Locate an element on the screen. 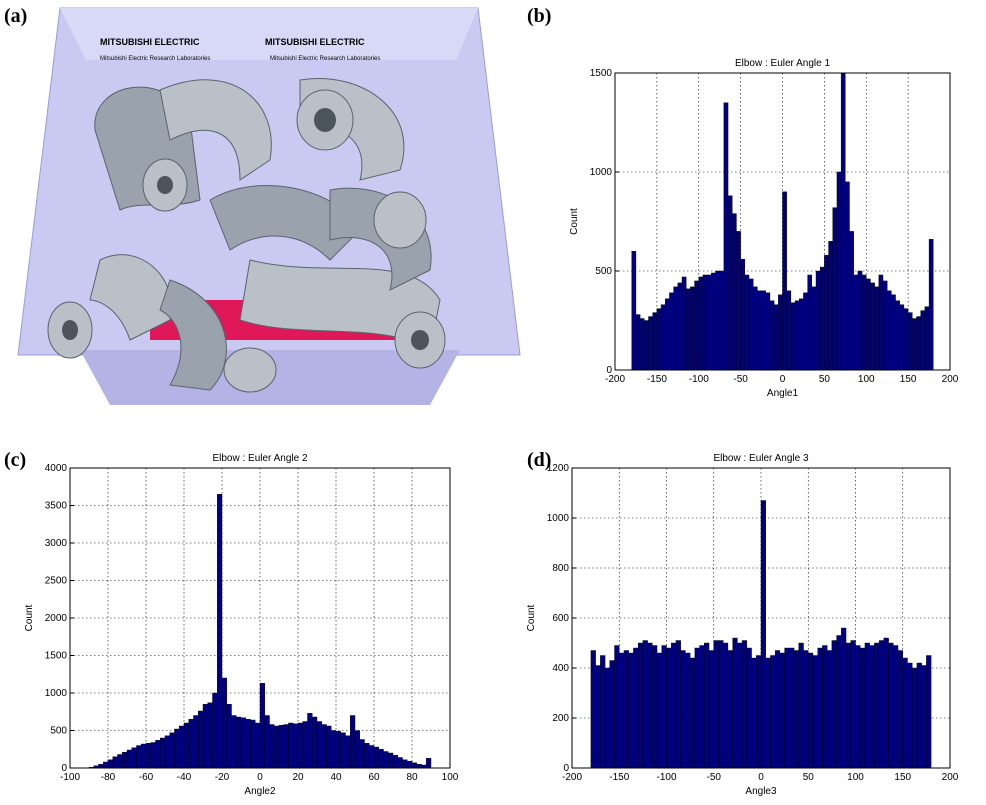  y-tick-label: 4000 is located at coordinates (56, 468).